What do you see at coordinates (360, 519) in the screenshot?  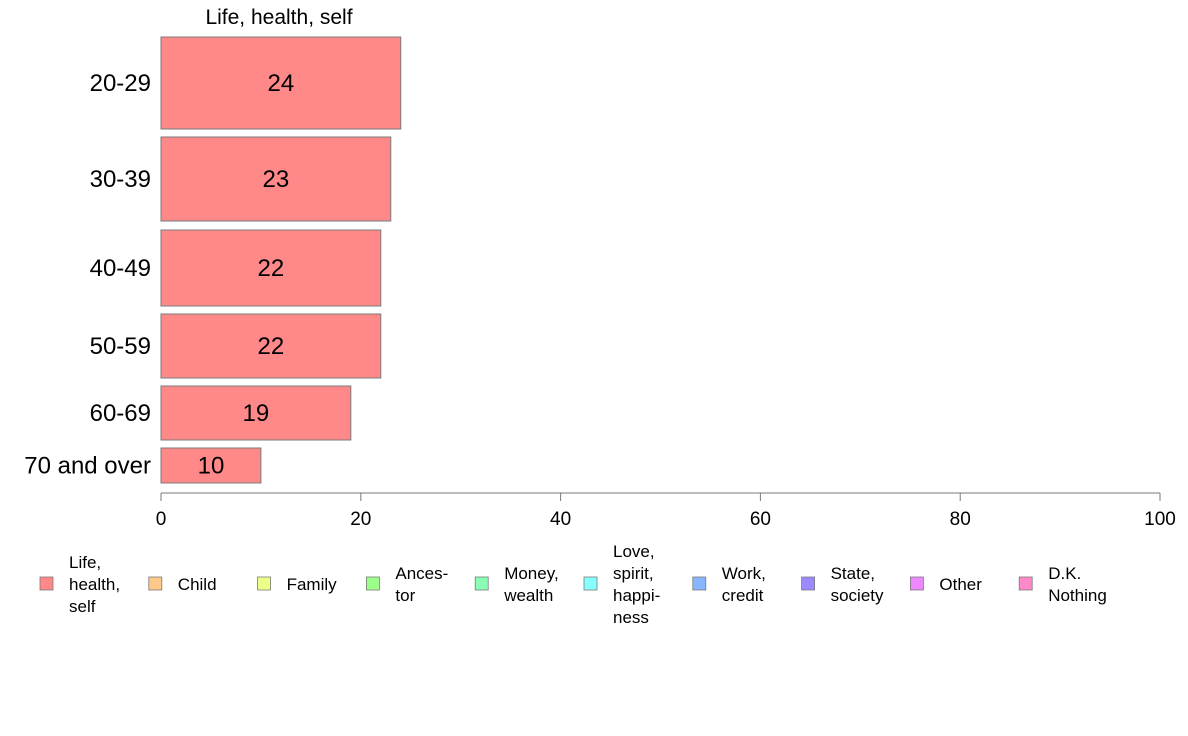 I see `x-tick-label: 20` at bounding box center [360, 519].